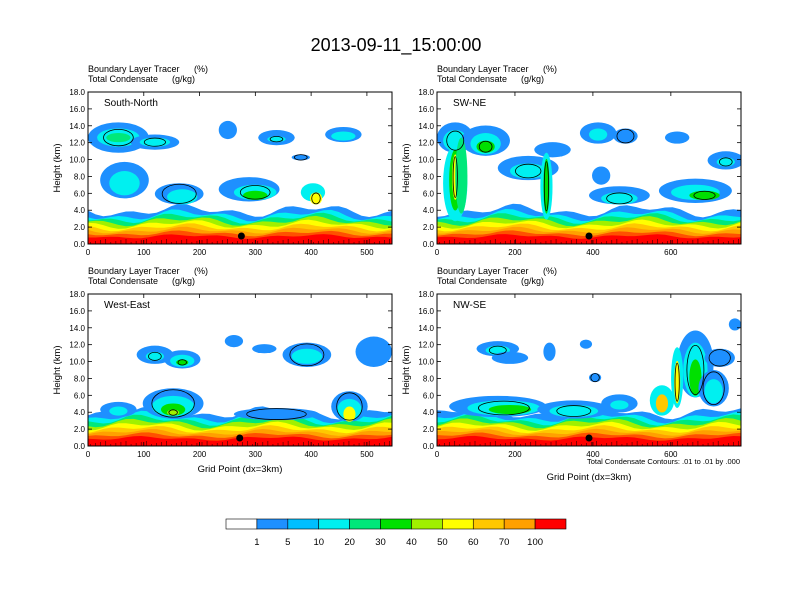  Describe the element at coordinates (57, 369) in the screenshot. I see `y-axis-label: Height (km)` at that location.